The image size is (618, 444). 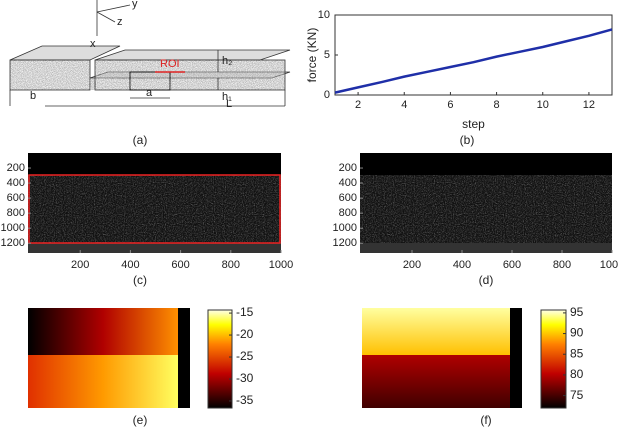 I want to click on panel-label: (e), so click(x=140, y=420).